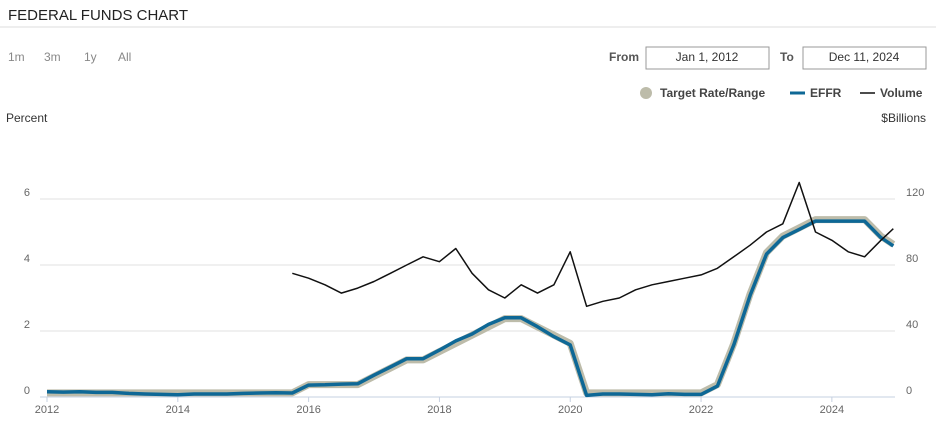 The height and width of the screenshot is (433, 936). I want to click on range-buttons: 1m 3m 1y All, so click(69, 57).